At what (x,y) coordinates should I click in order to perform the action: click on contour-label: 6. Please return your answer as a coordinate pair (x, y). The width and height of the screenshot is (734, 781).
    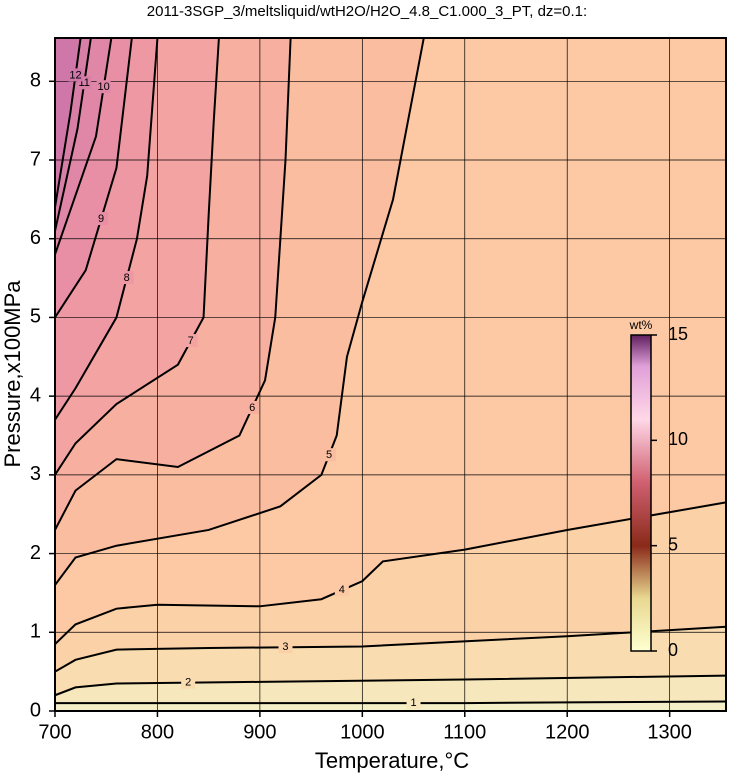
    Looking at the image, I should click on (252, 408).